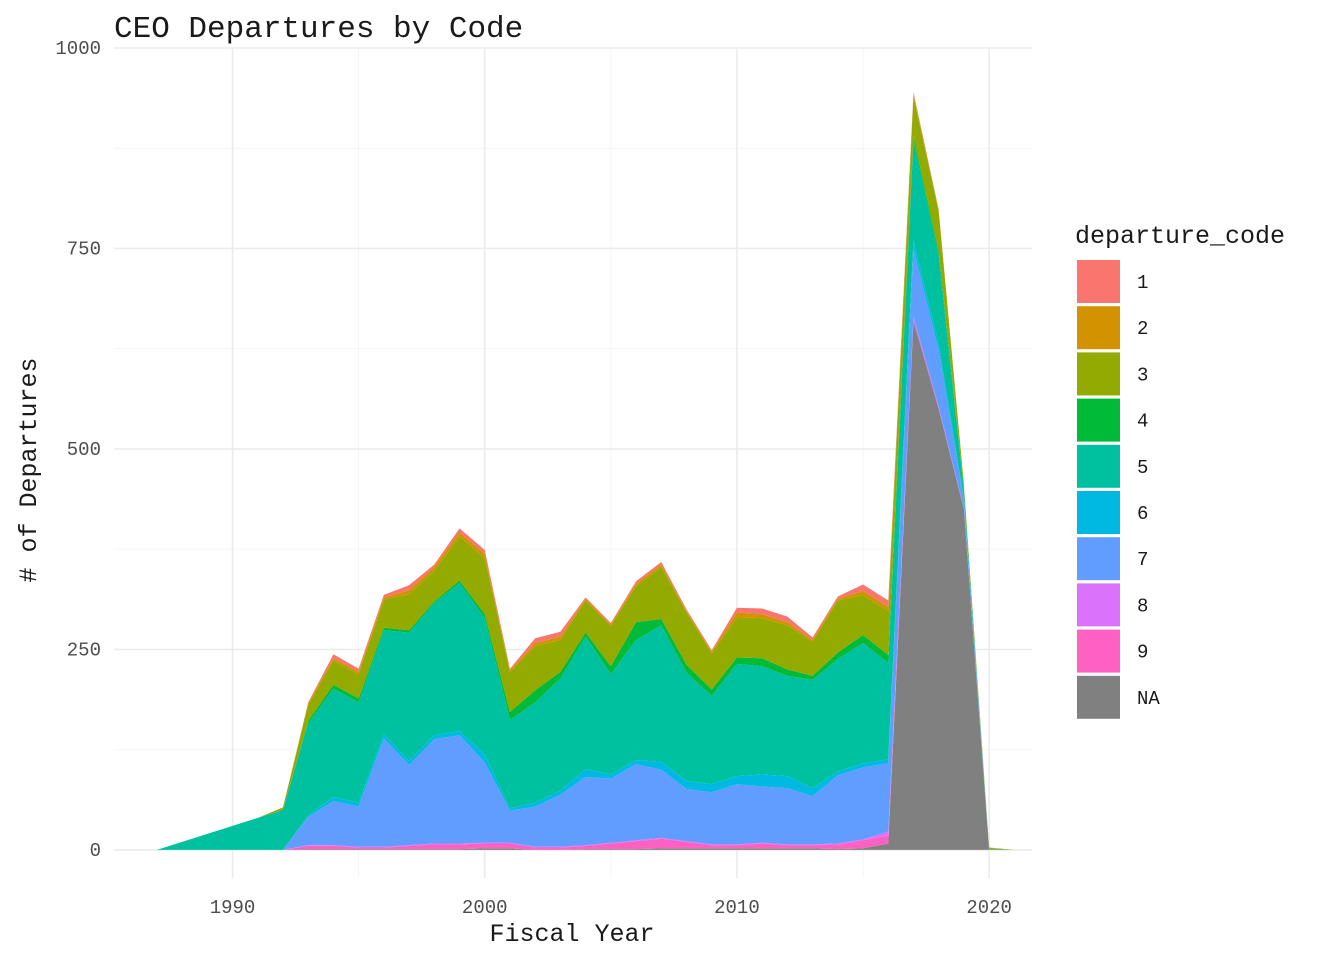 The height and width of the screenshot is (960, 1344). I want to click on legend-label-3: 3, so click(1142, 375).